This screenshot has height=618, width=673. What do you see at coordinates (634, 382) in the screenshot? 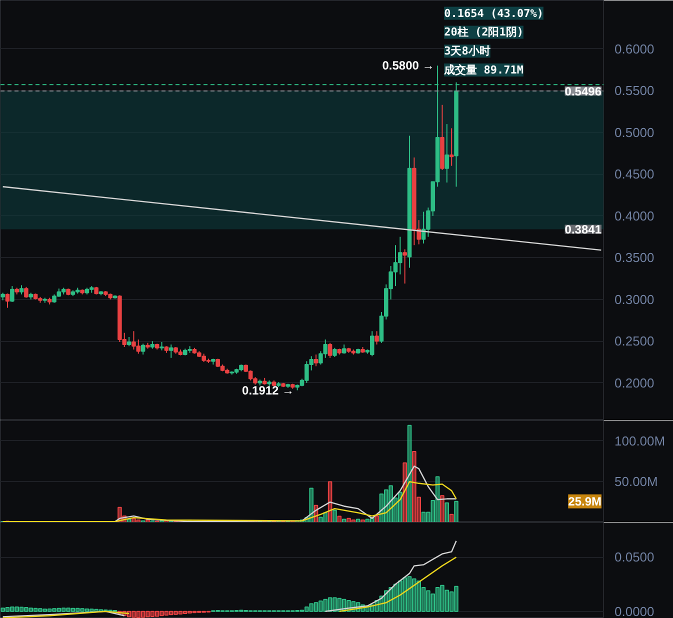
I see `y-tick-label: 0.2000` at bounding box center [634, 382].